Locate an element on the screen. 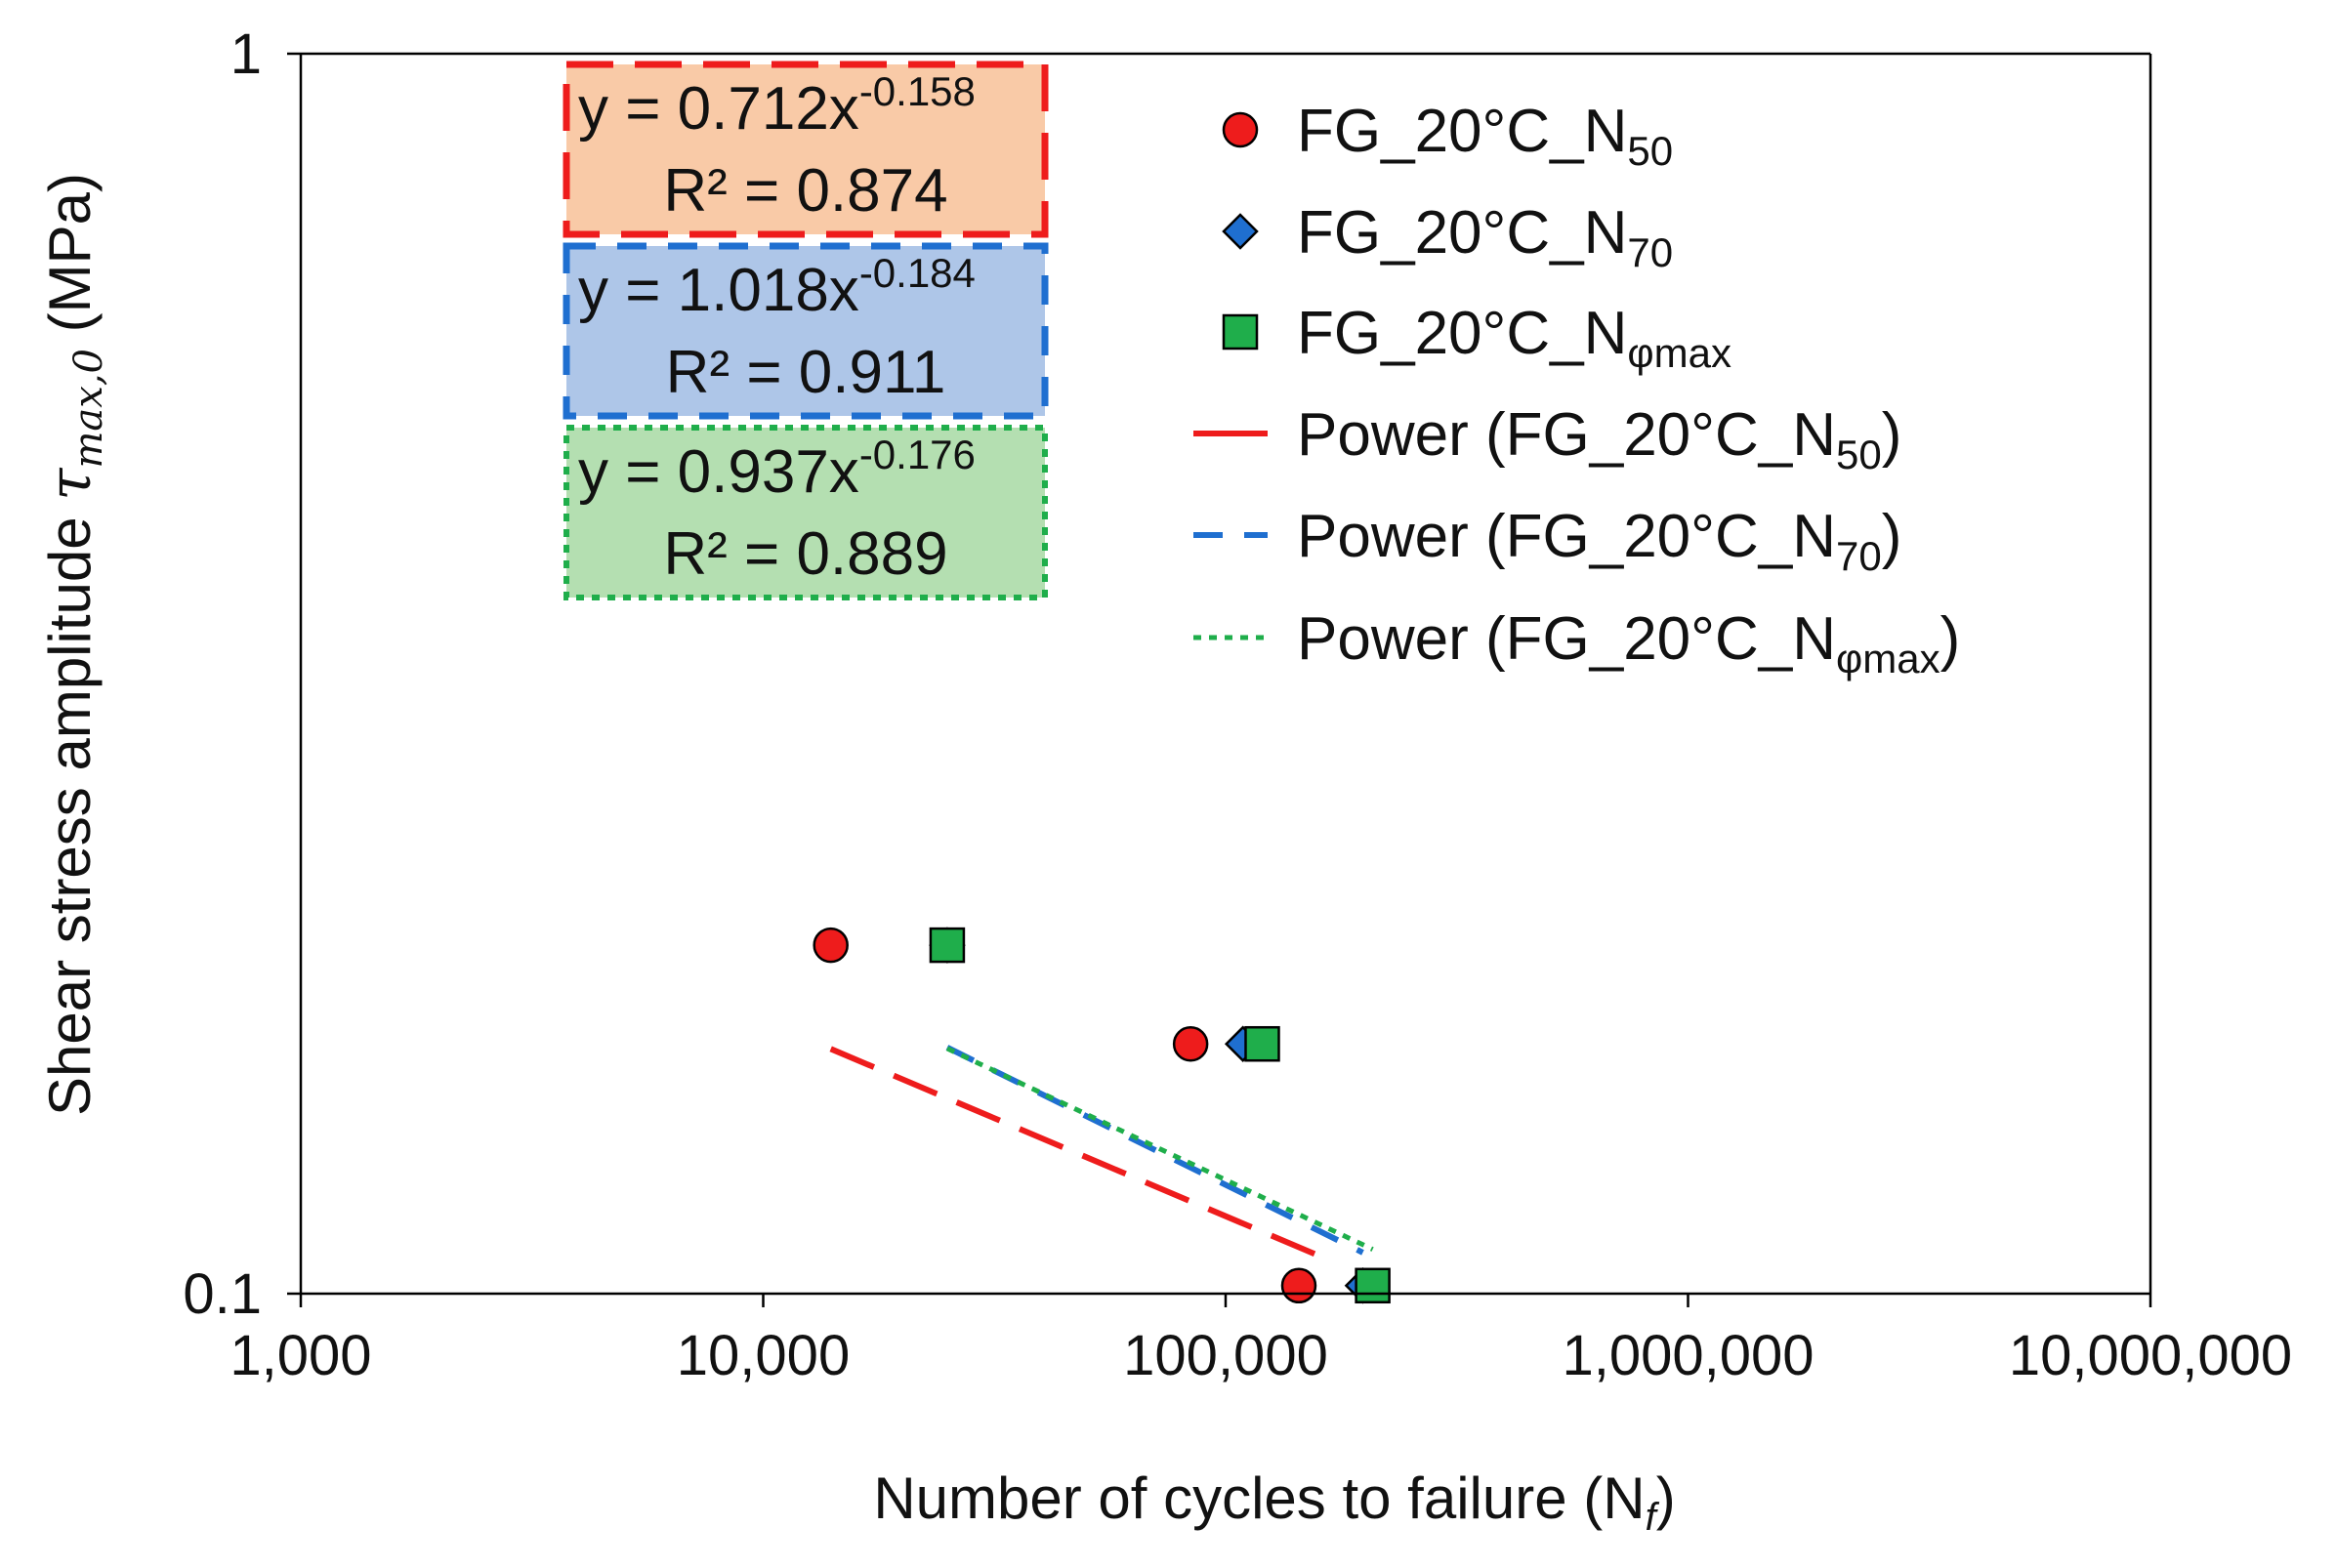  x-tick-label: 10,000,000 is located at coordinates (2150, 1355).